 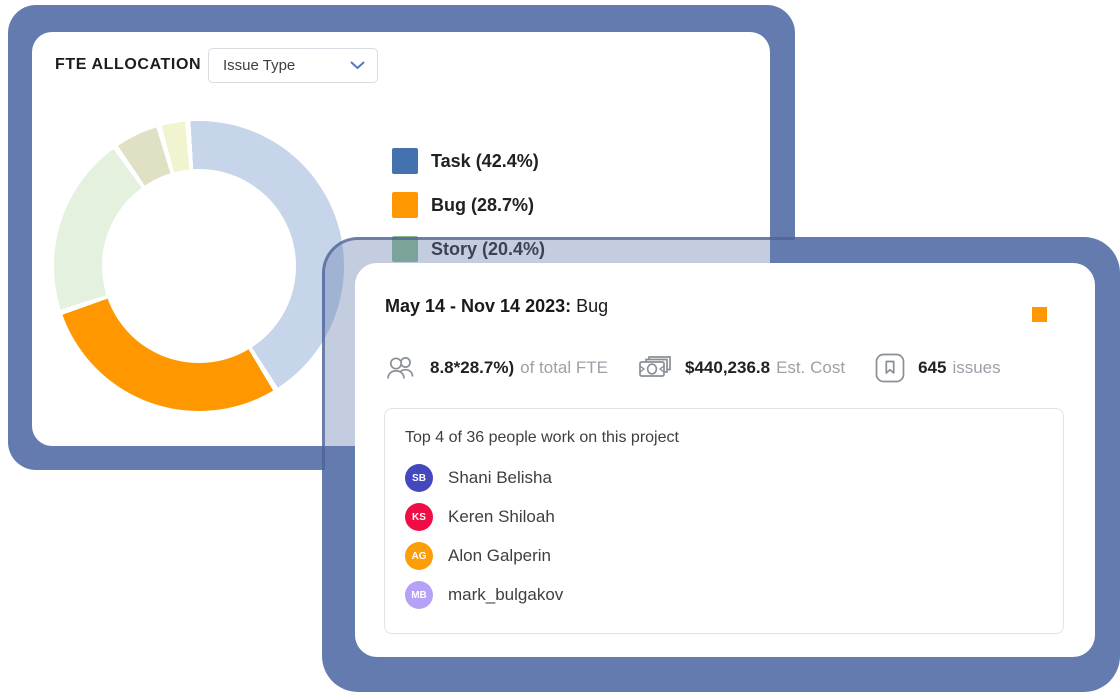 I want to click on avatar: SB, so click(x=419, y=478).